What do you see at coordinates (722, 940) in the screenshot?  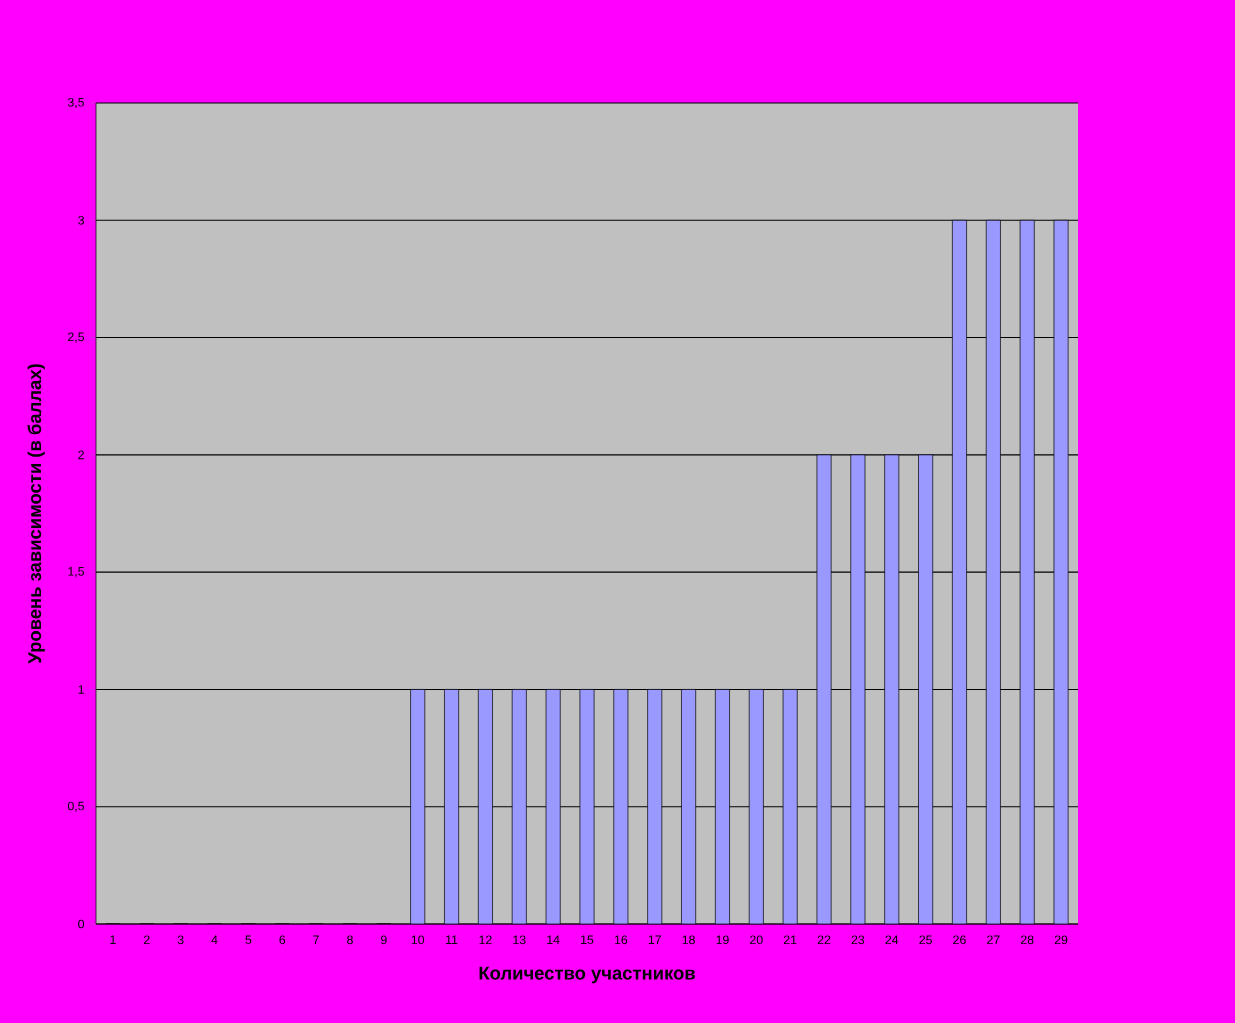 I see `x-tick-label: 19` at bounding box center [722, 940].